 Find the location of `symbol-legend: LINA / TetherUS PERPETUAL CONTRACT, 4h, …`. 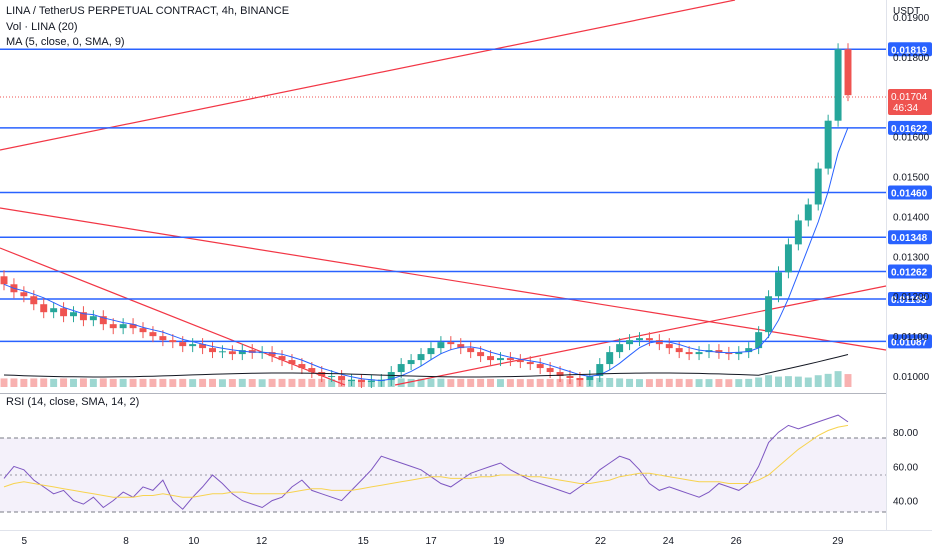

symbol-legend: LINA / TetherUS PERPETUAL CONTRACT, 4h, … is located at coordinates (148, 11).